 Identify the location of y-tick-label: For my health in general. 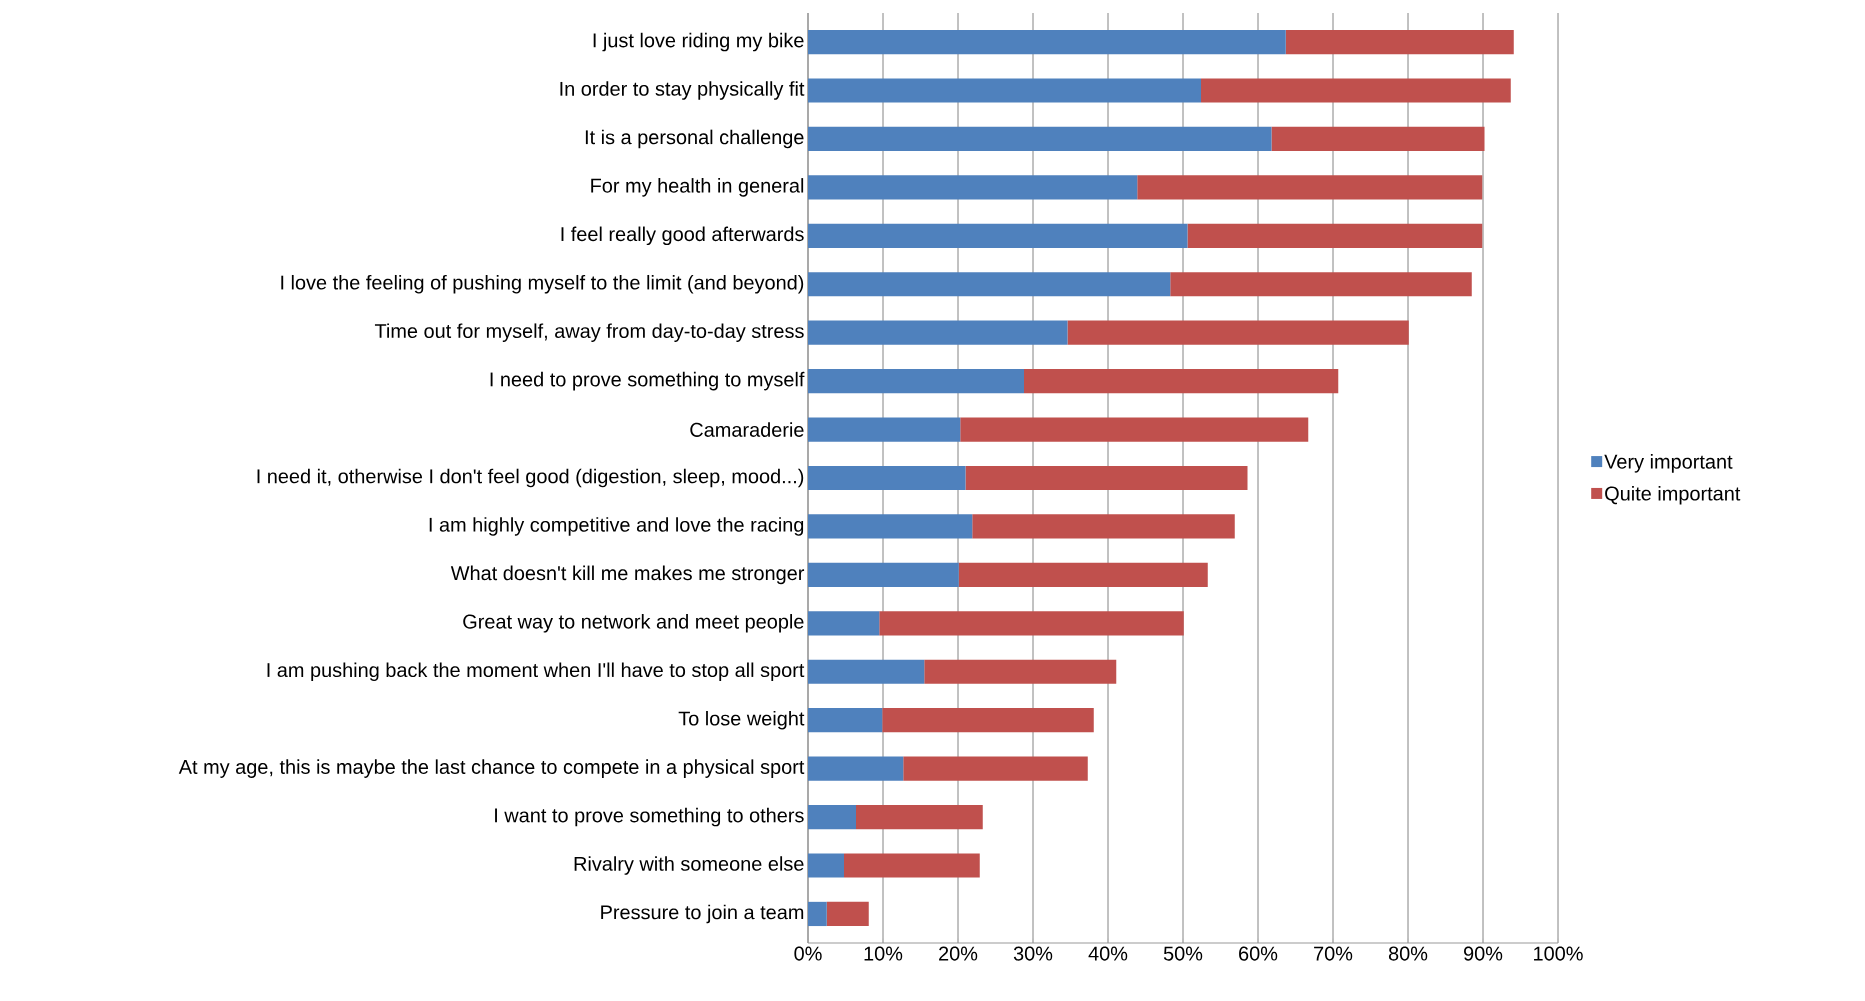
(697, 187).